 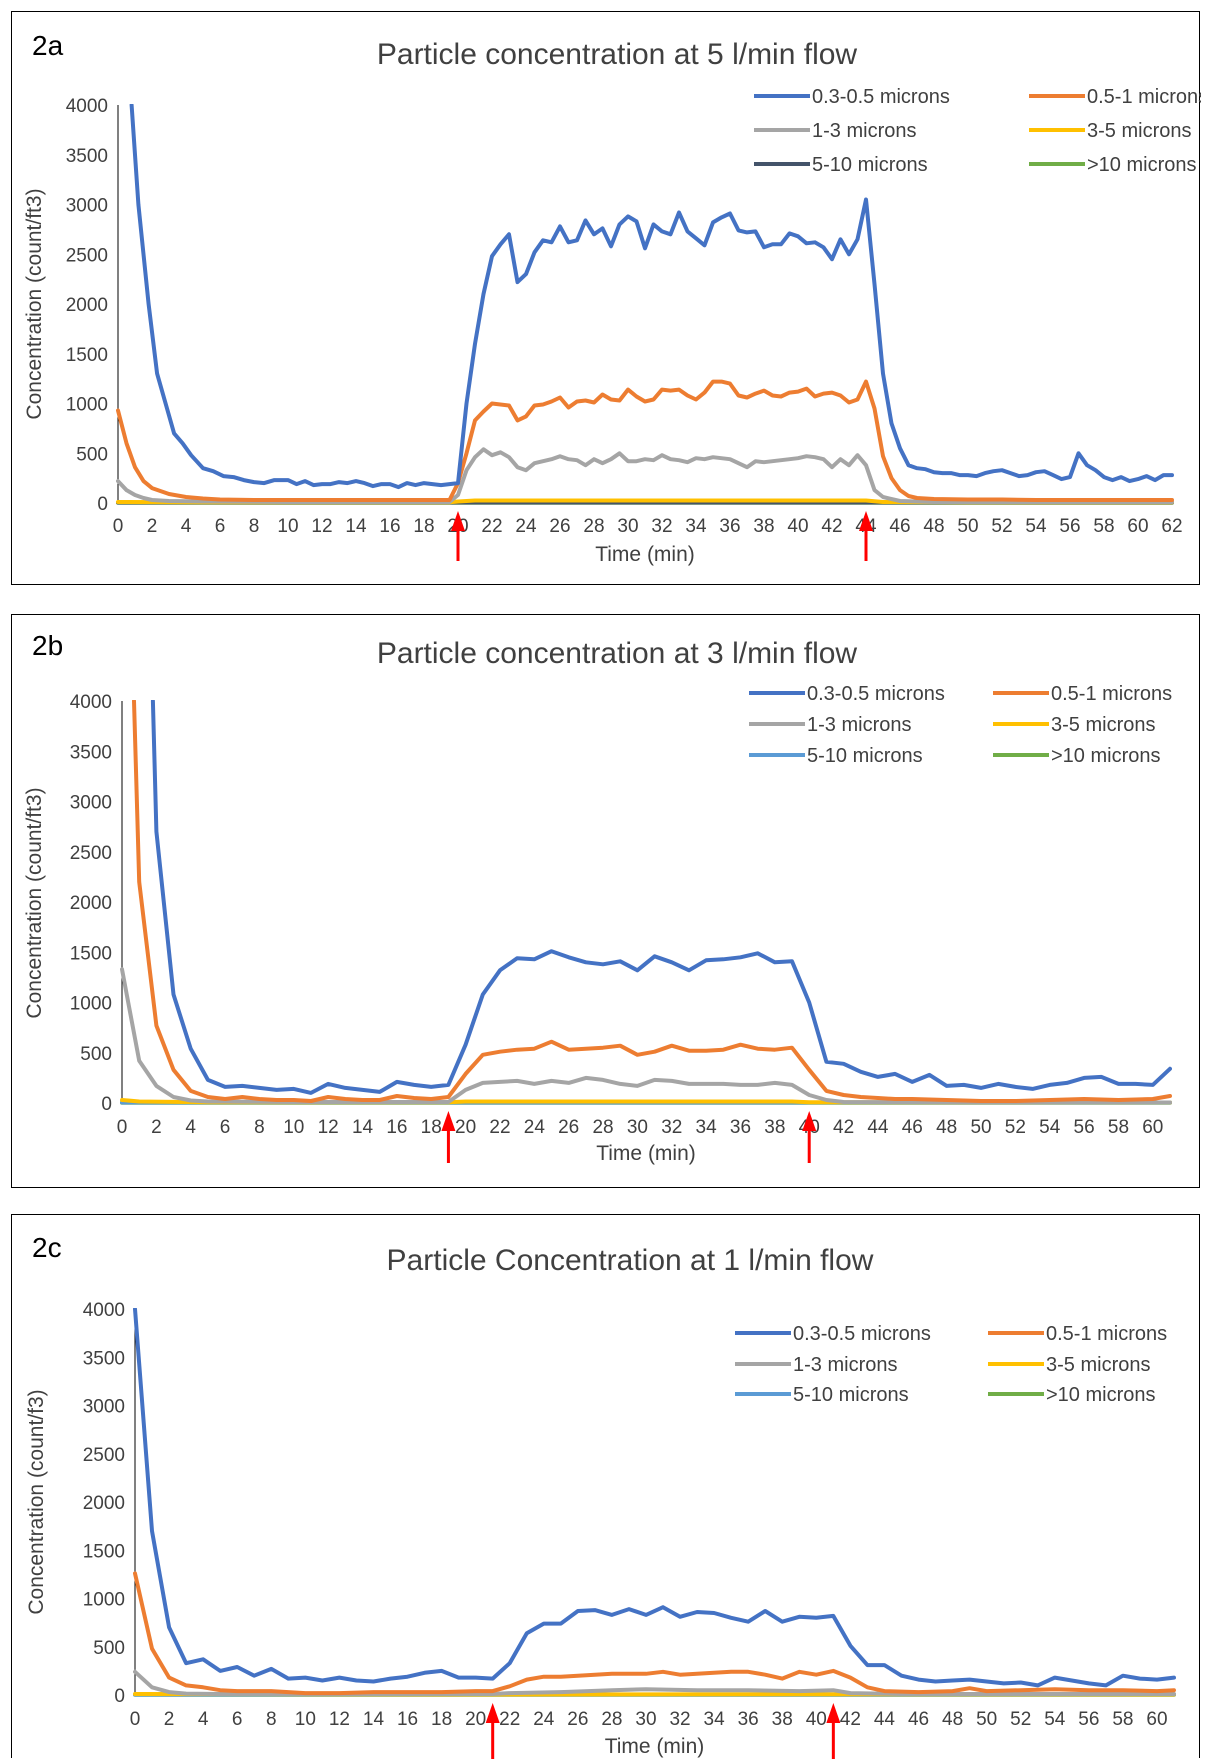 I want to click on x-tick-label: 38, so click(x=782, y=1719).